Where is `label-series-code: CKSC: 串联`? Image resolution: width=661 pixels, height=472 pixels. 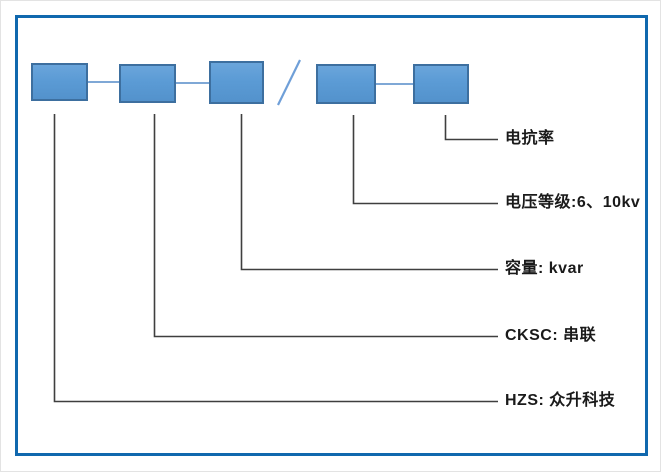 label-series-code: CKSC: 串联 is located at coordinates (551, 335).